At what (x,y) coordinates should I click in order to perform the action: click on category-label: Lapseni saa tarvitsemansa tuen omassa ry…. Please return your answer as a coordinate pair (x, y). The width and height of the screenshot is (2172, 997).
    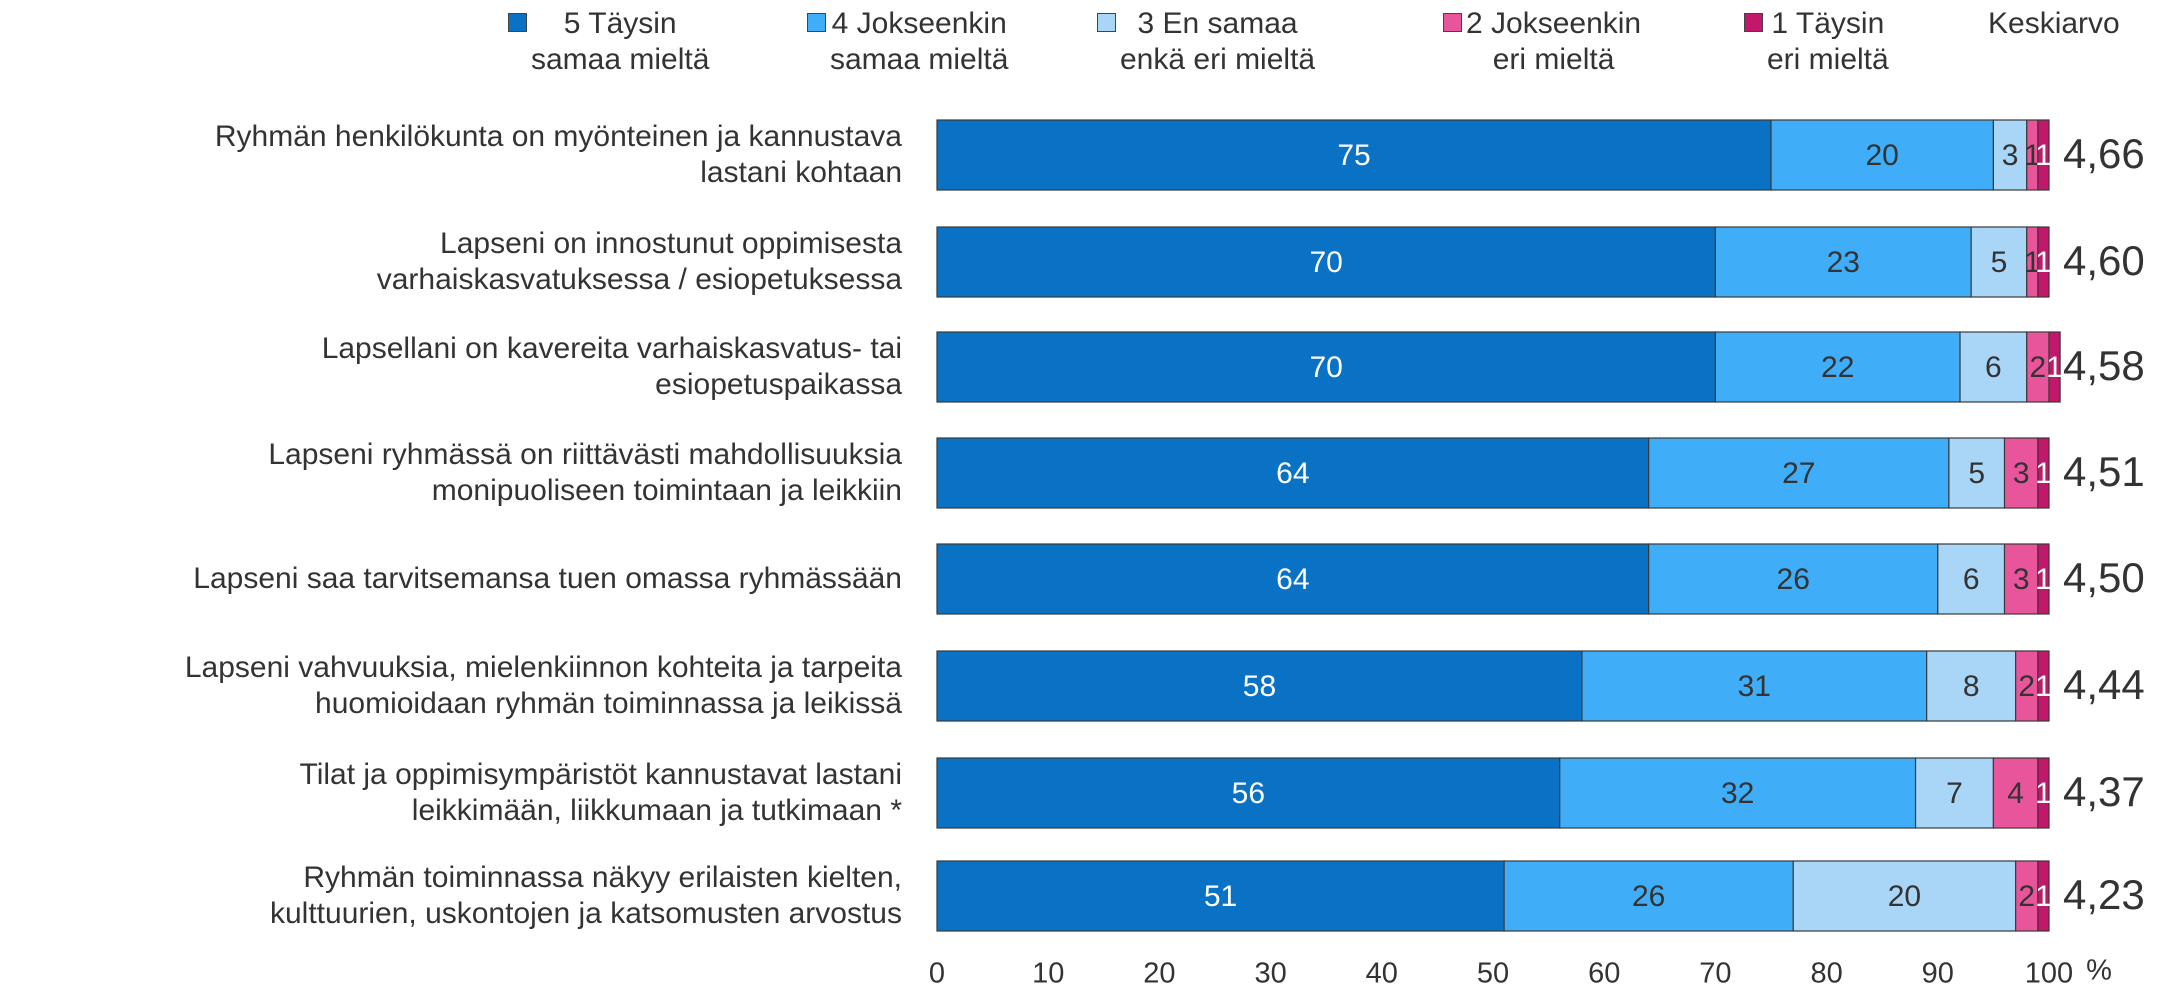
    Looking at the image, I should click on (547, 578).